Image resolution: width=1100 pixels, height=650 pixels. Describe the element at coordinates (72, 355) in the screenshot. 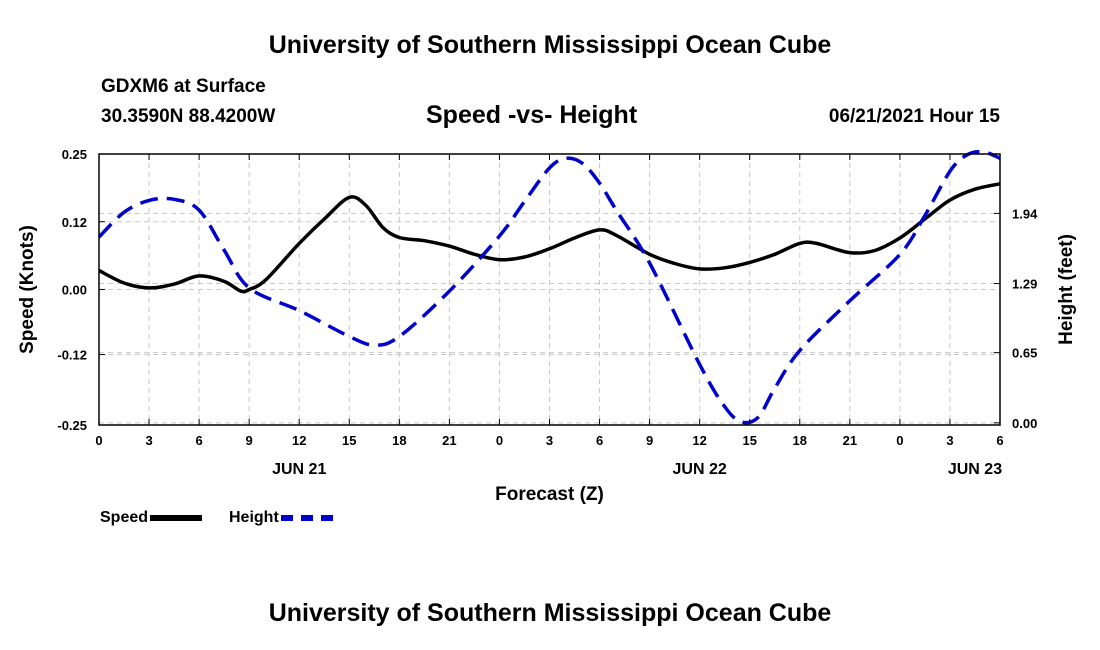

I see `y-tick-label: -0.12` at that location.